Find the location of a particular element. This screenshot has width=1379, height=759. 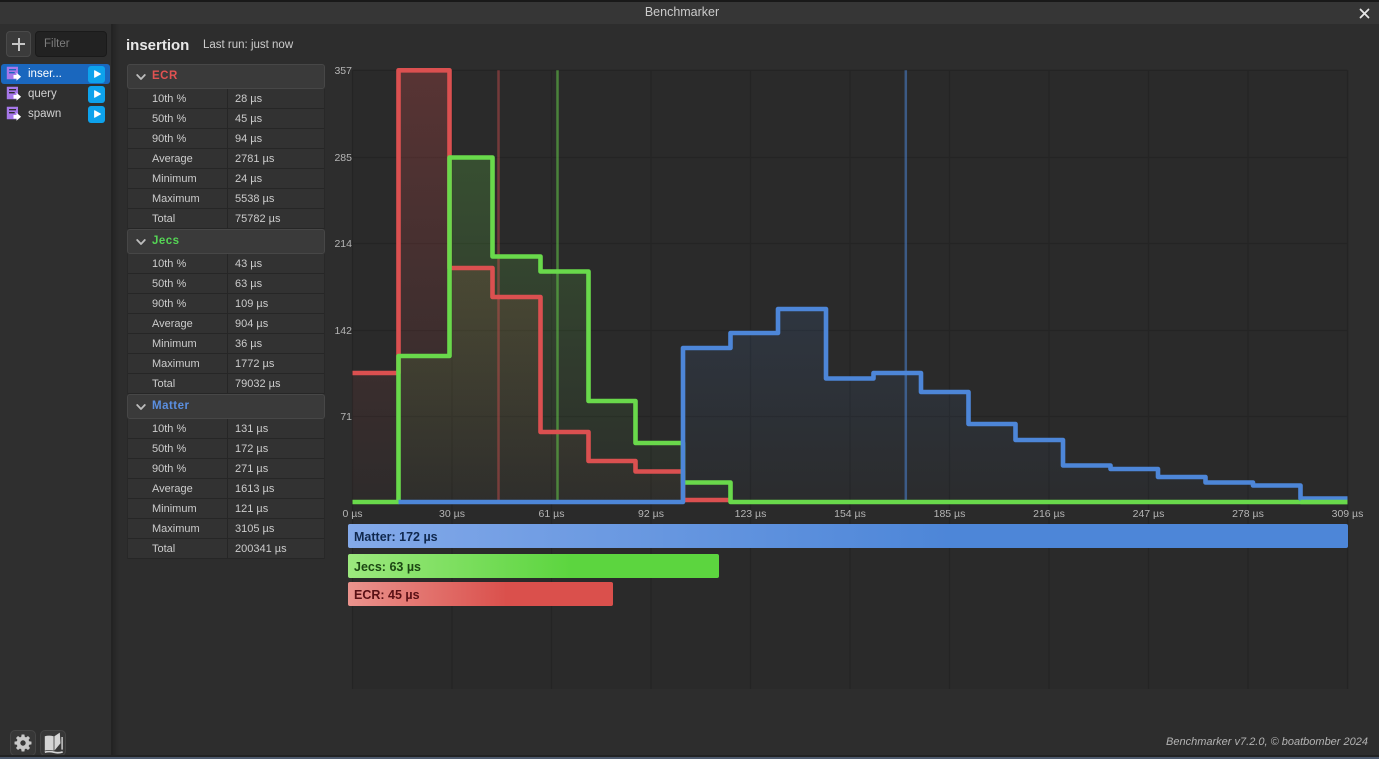

svg-text: 30 µs is located at coordinates (452, 514).